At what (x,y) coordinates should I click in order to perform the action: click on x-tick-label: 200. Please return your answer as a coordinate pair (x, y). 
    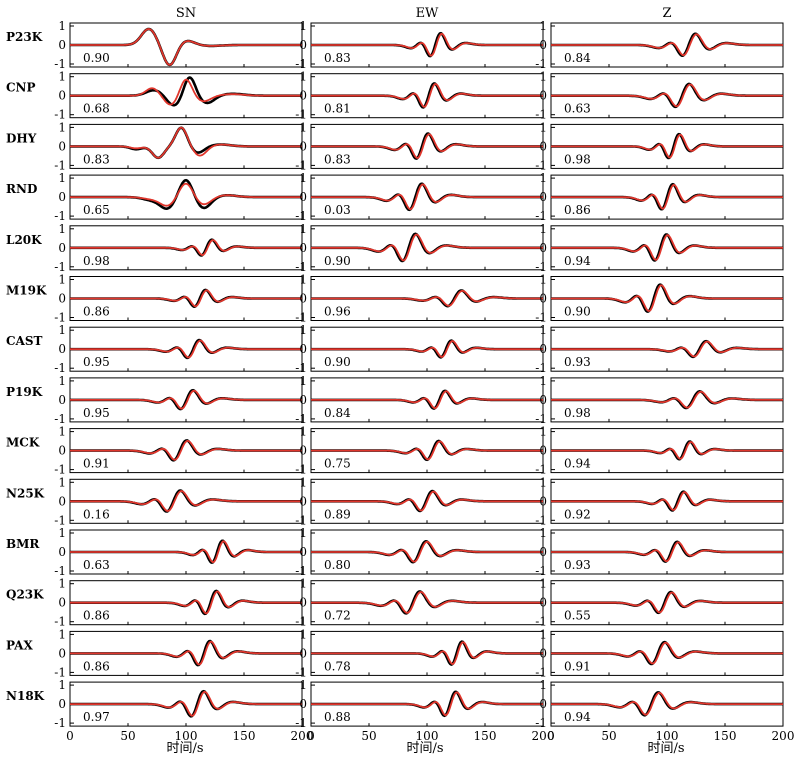
    Looking at the image, I should click on (302, 736).